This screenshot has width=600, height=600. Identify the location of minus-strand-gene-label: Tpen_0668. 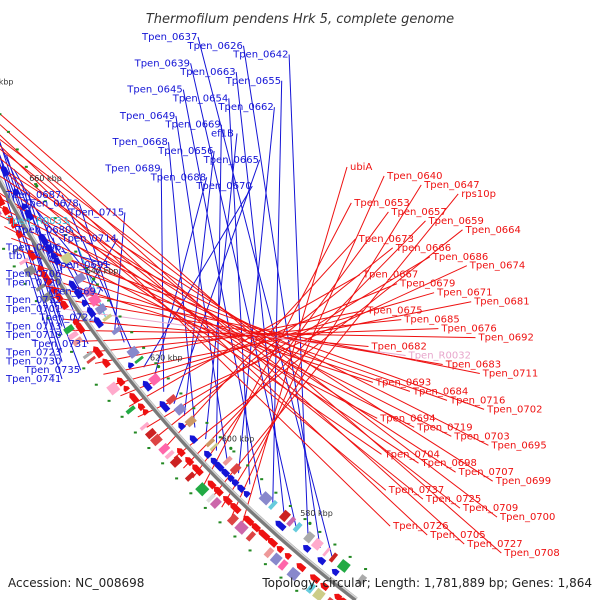
(140, 142).